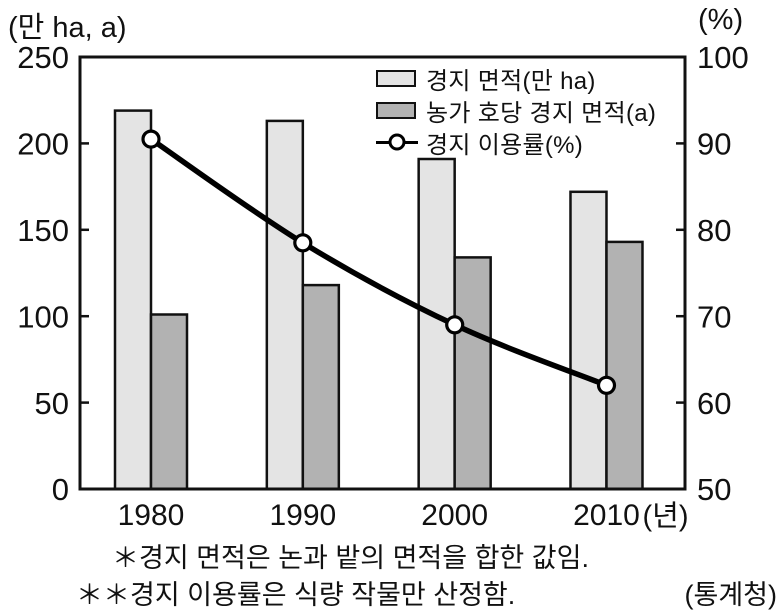 This screenshot has width=781, height=611. I want to click on bar-area-per-household-1990, so click(321, 387).